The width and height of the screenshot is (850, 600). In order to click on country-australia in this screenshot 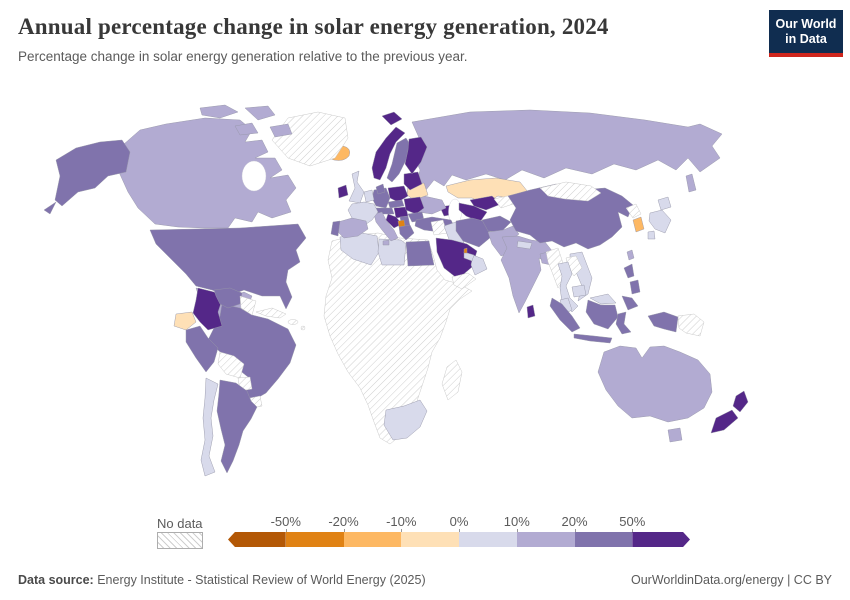, I will do `click(655, 384)`.